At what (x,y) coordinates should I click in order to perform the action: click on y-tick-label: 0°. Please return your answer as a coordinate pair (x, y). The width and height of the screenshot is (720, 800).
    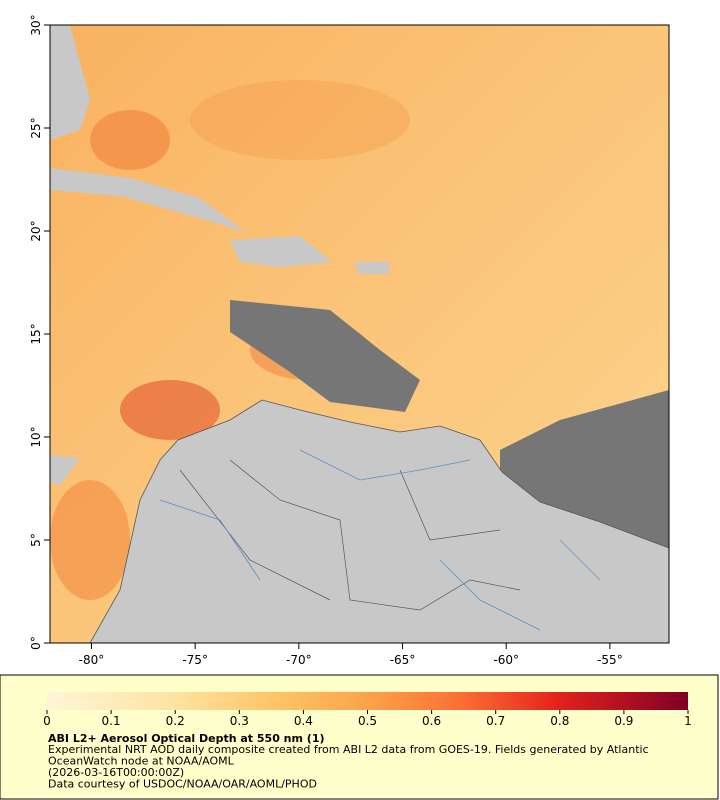
    Looking at the image, I should click on (36, 643).